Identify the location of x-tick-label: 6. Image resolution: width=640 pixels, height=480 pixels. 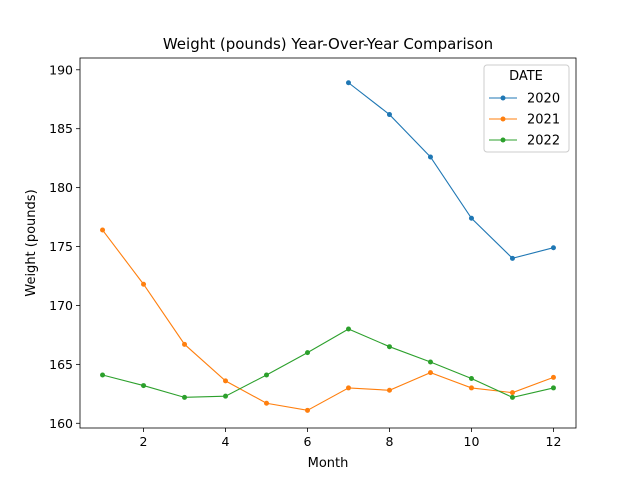
(308, 441).